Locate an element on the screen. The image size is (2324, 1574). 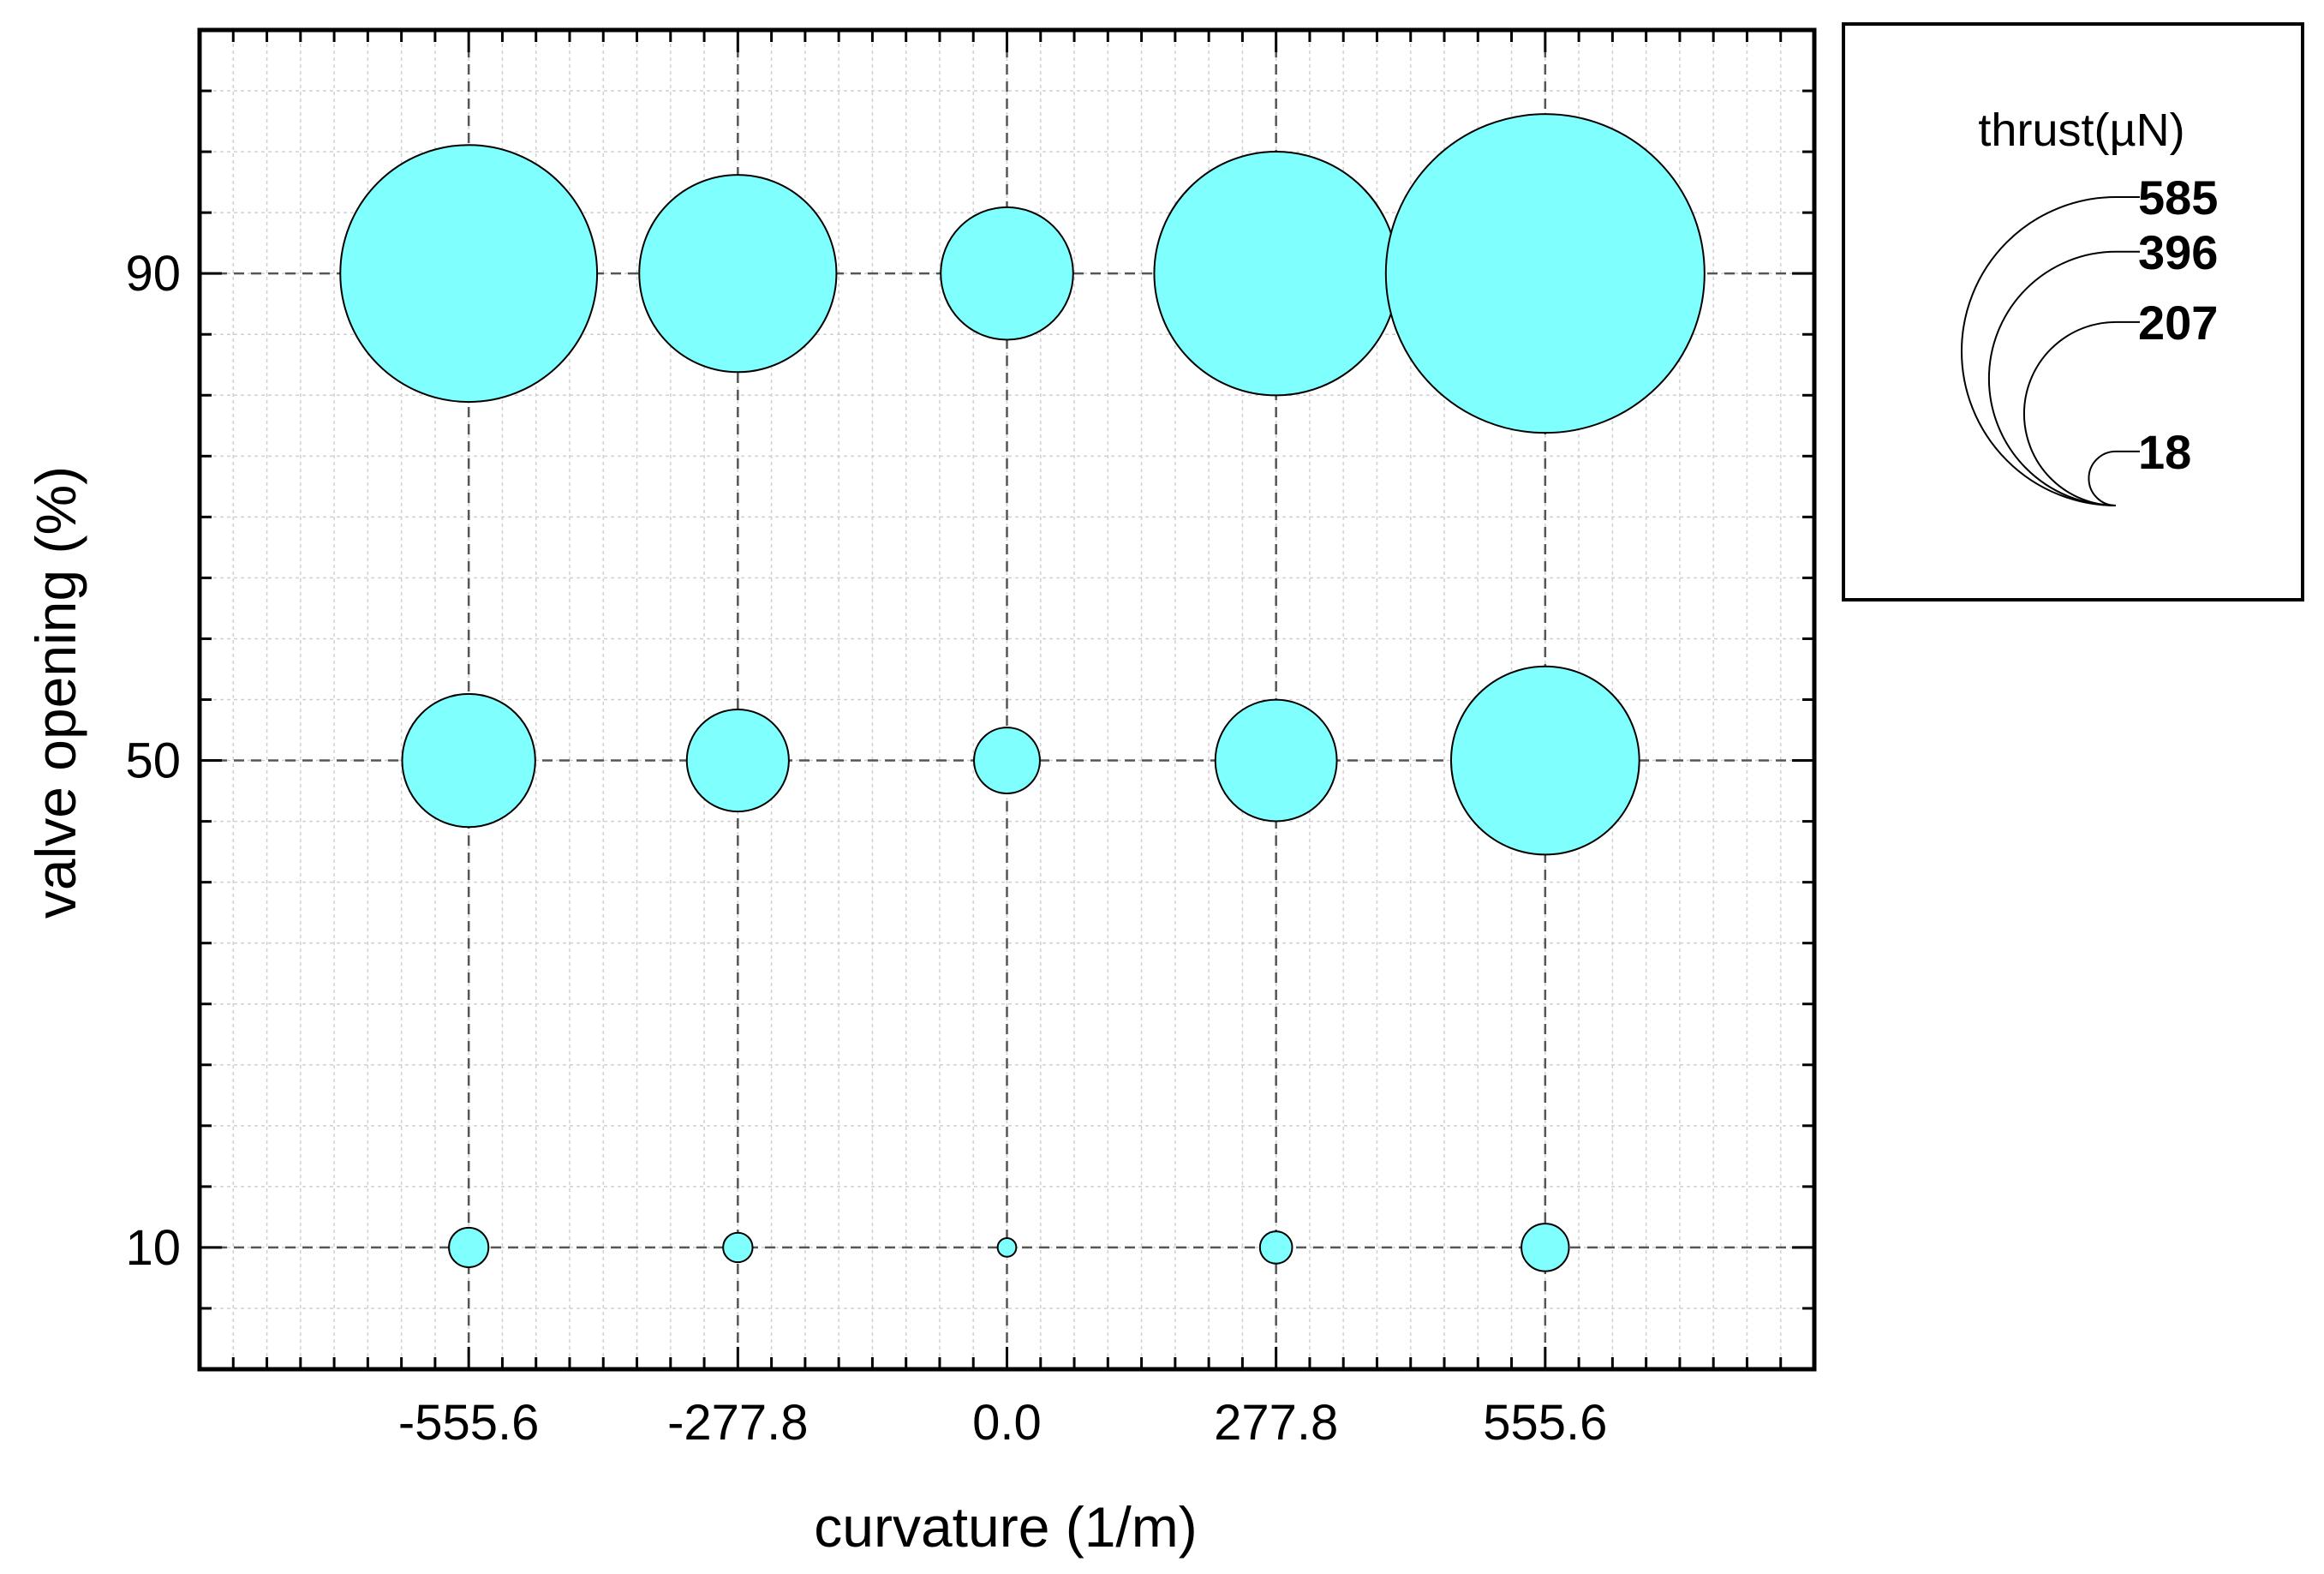
y-axis-label: valve opening (%) is located at coordinates (55, 692).